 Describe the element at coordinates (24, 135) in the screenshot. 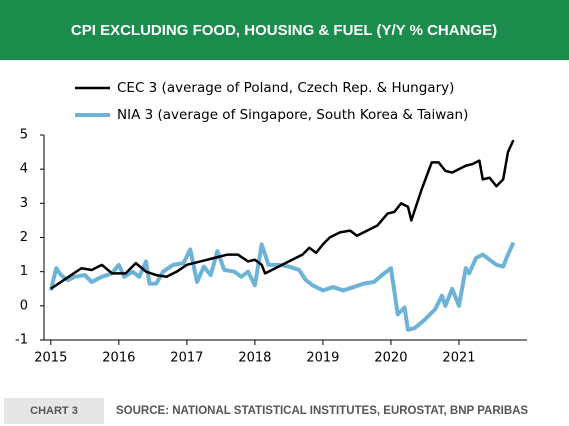

I see `y-tick-label: 5` at that location.